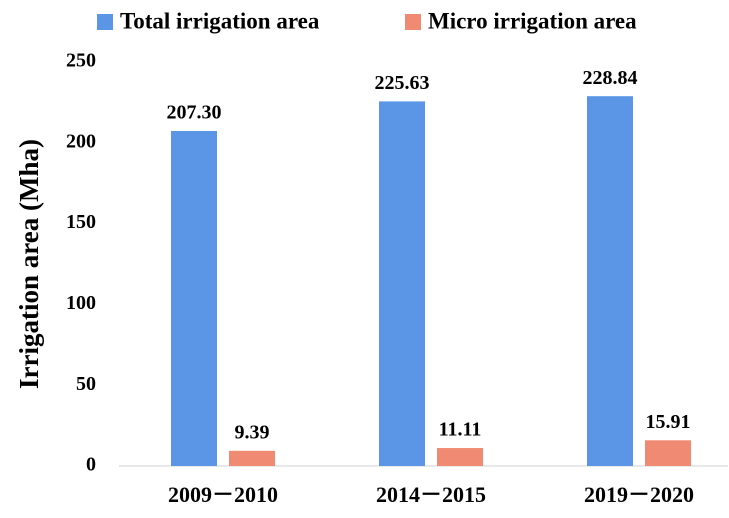 The height and width of the screenshot is (518, 729). What do you see at coordinates (639, 494) in the screenshot?
I see `x-tick-label: 2019－2020` at bounding box center [639, 494].